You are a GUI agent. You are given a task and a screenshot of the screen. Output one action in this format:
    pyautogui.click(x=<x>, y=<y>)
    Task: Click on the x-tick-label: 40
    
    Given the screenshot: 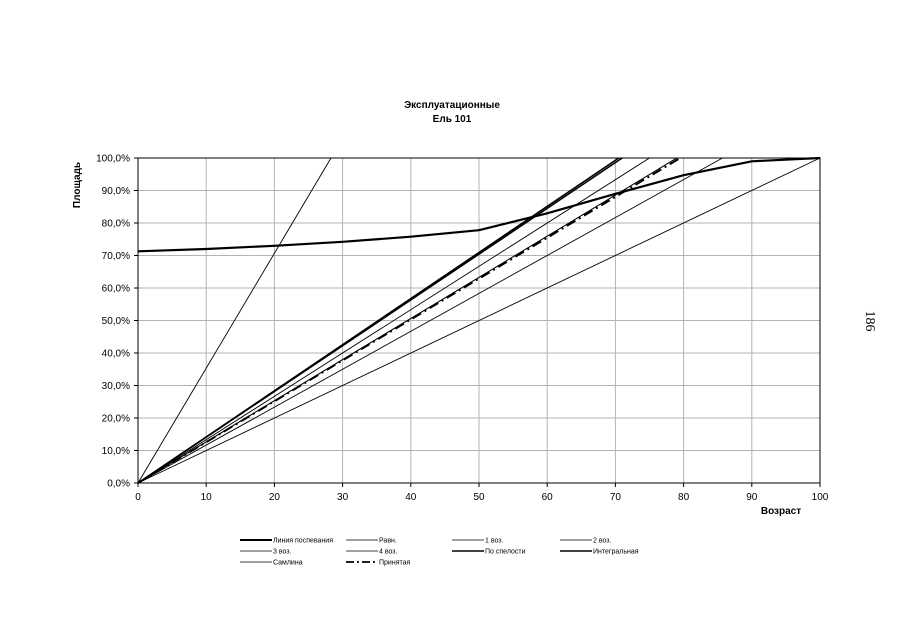 What is the action you would take?
    pyautogui.click(x=411, y=497)
    